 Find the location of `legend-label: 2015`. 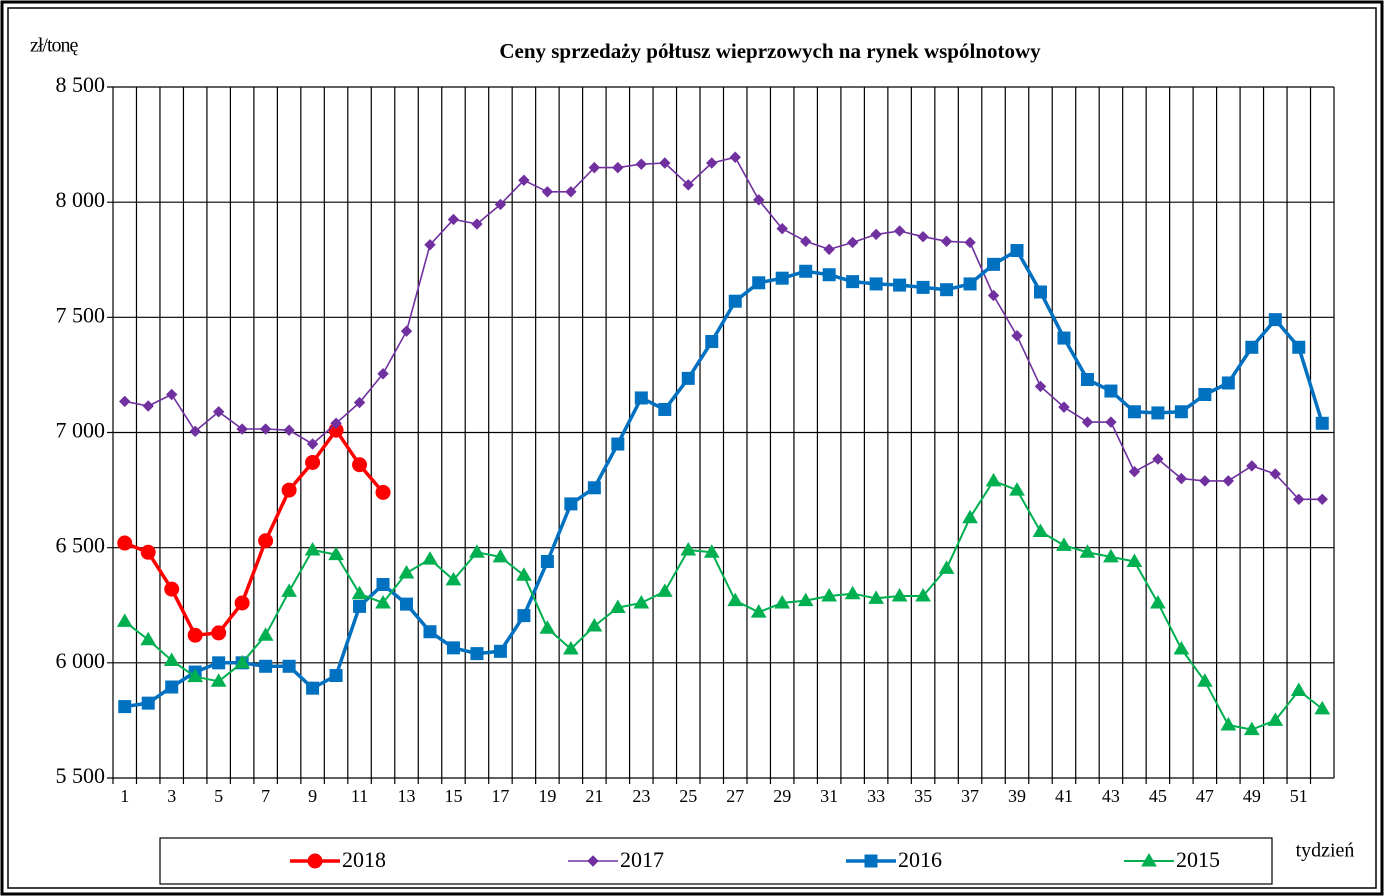

legend-label: 2015 is located at coordinates (1198, 859).